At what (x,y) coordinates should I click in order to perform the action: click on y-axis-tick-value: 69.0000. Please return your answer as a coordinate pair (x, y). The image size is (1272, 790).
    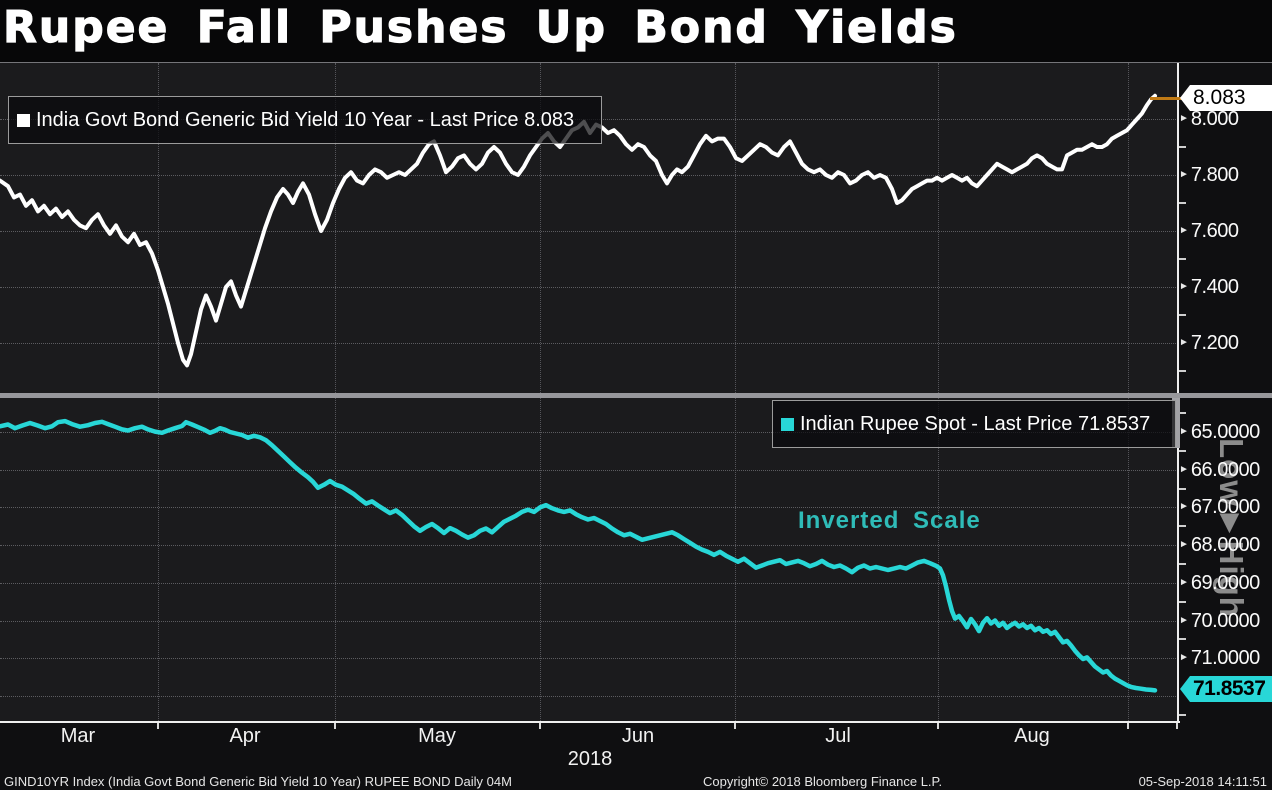
    Looking at the image, I should click on (1225, 582).